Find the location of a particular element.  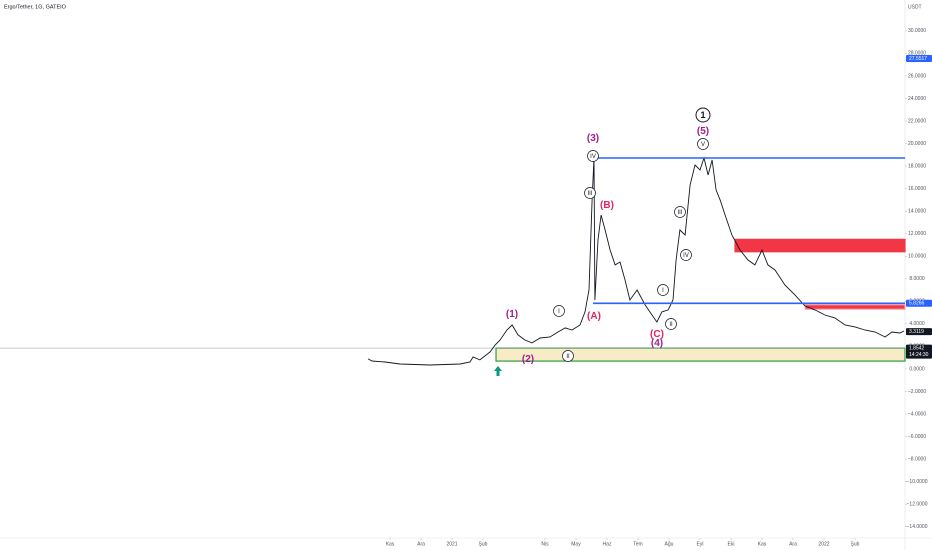

x-tick-label: 2022 is located at coordinates (823, 544).